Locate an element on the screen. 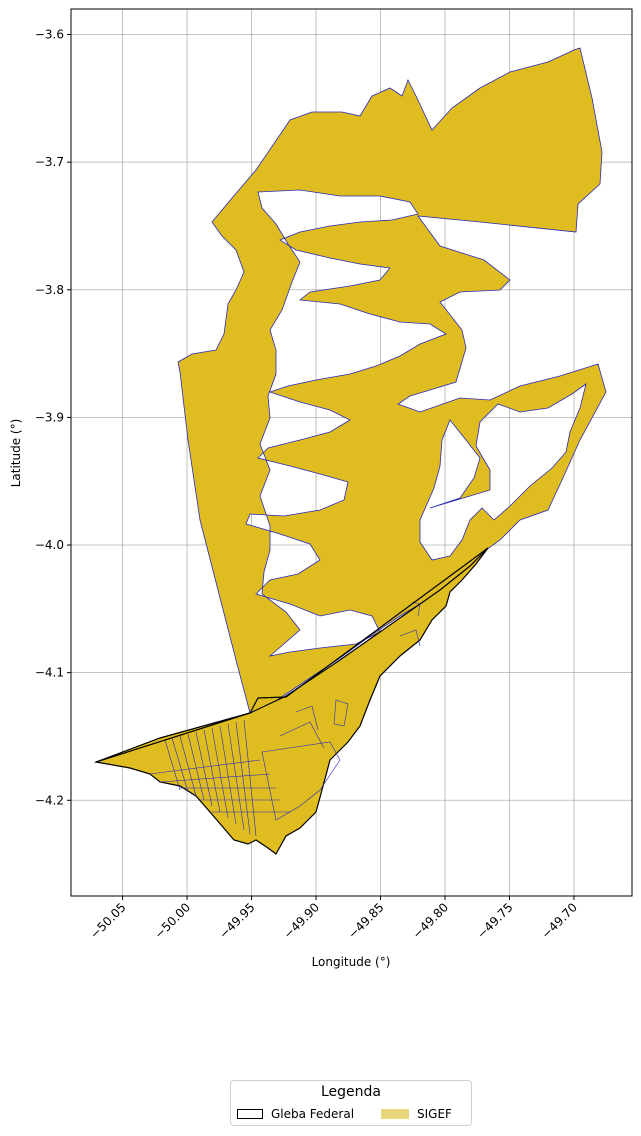 This screenshot has width=641, height=1136. y-tick-label: −3.9 is located at coordinates (49, 417).